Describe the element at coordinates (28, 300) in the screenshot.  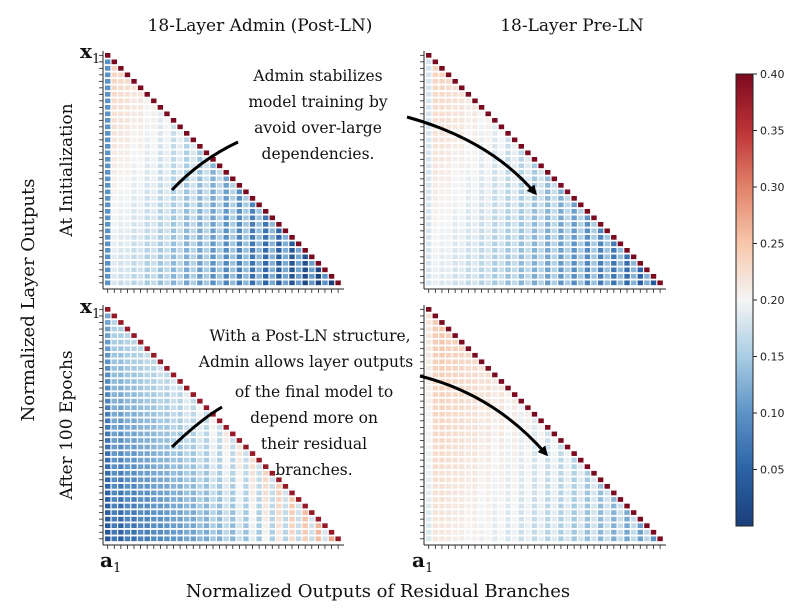
I see `y-axis-label: Normalized Layer Outputs` at that location.